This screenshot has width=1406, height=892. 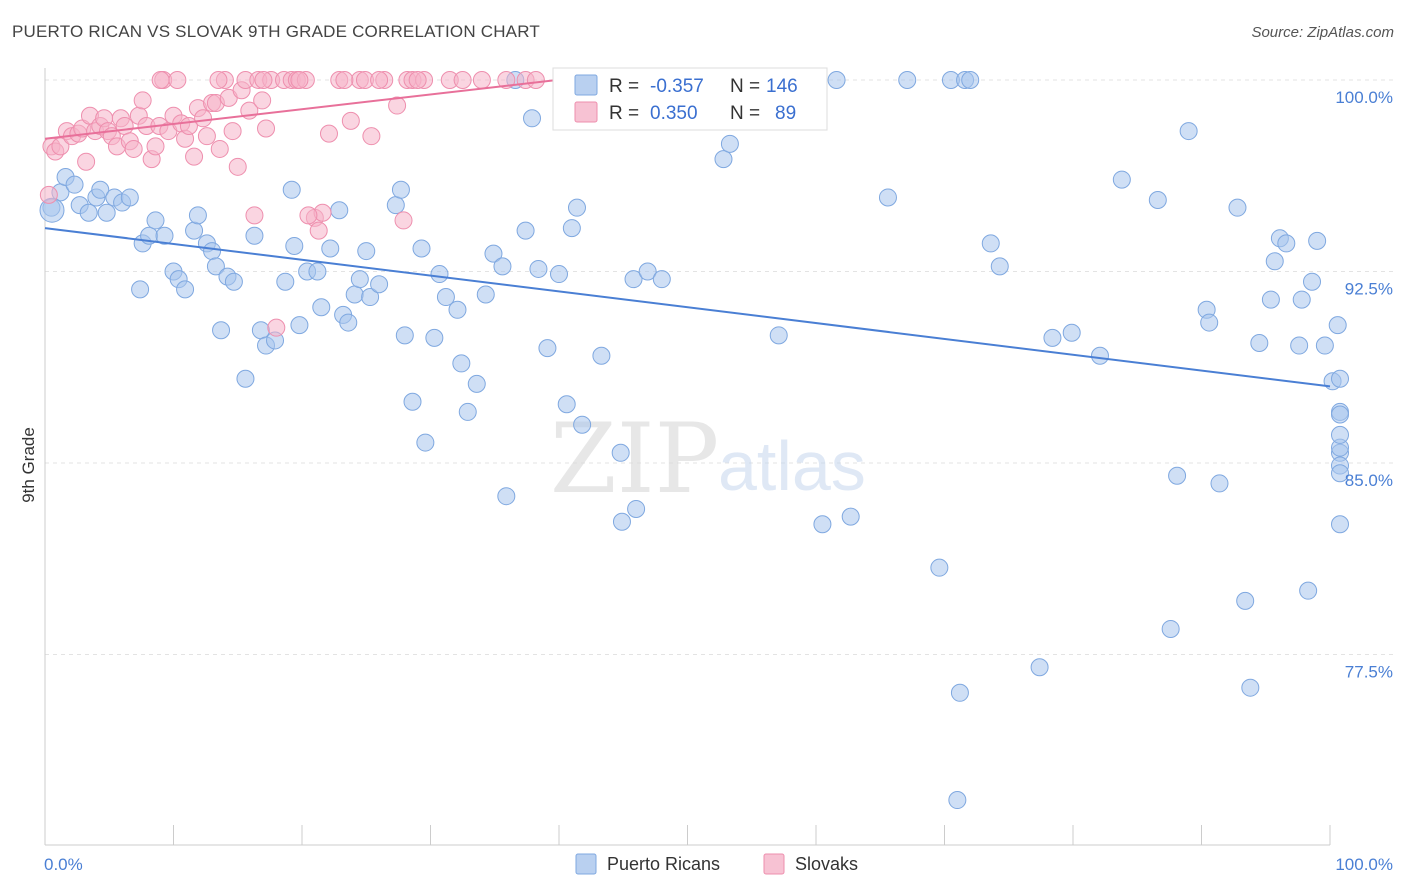 What do you see at coordinates (690, 99) in the screenshot?
I see `legend-box` at bounding box center [690, 99].